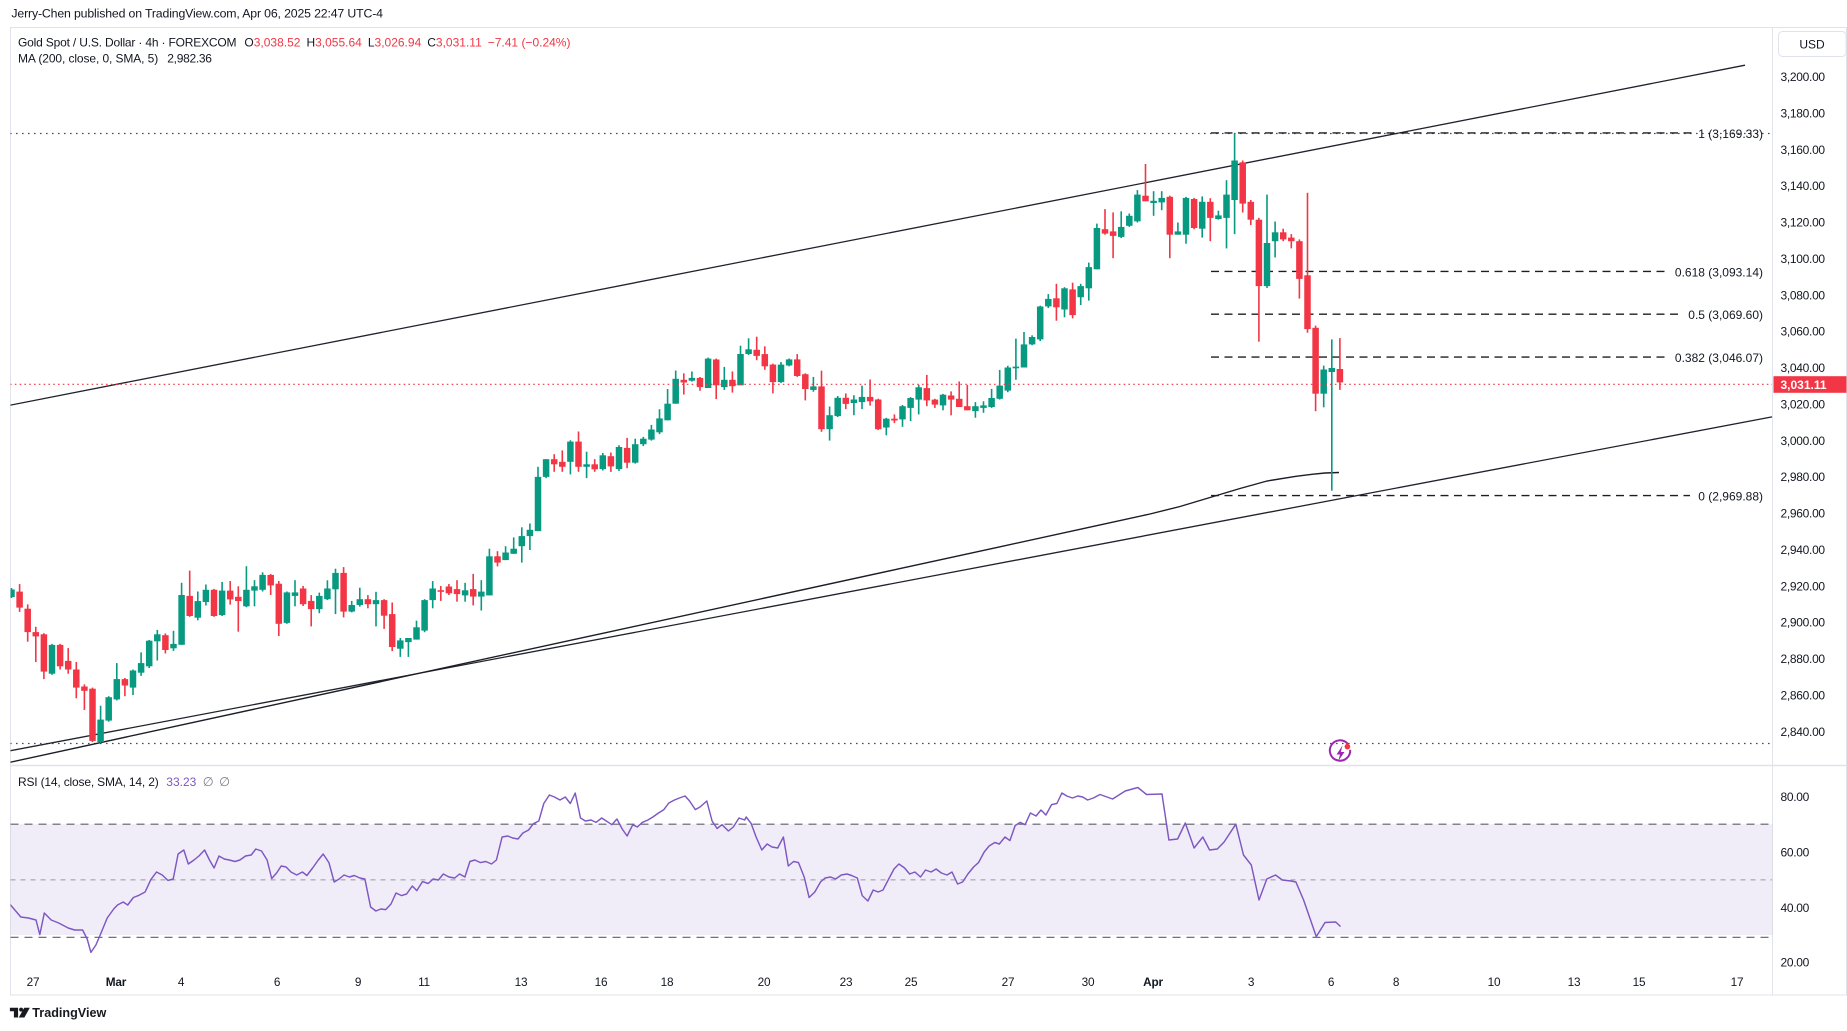 The image size is (1847, 1031). What do you see at coordinates (1251, 982) in the screenshot?
I see `svg-text: 3` at bounding box center [1251, 982].